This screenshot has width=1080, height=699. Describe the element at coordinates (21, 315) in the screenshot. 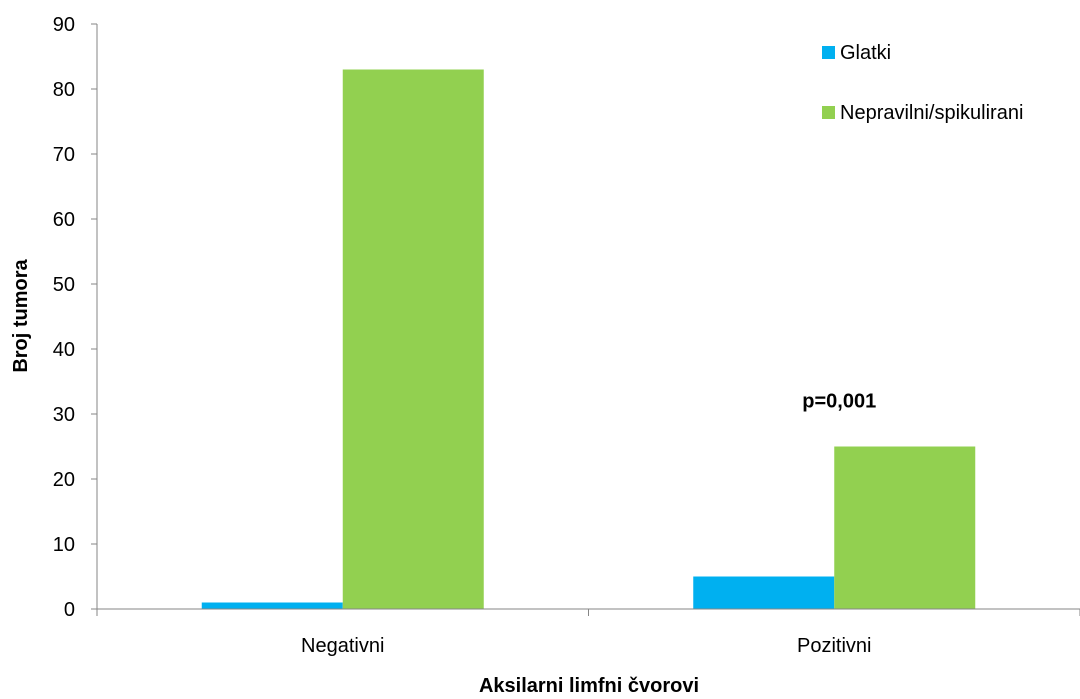

I see `y-axis-title: Broj tumora` at that location.